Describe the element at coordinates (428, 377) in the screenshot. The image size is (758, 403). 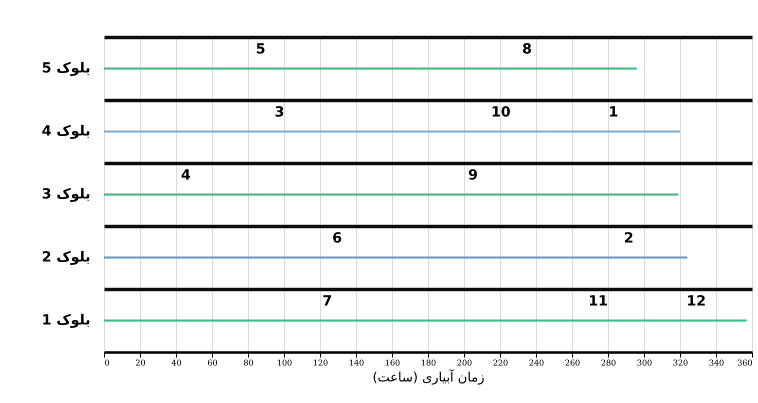
I see `x-axis-title: زمان آبیاری (ساعت)` at that location.